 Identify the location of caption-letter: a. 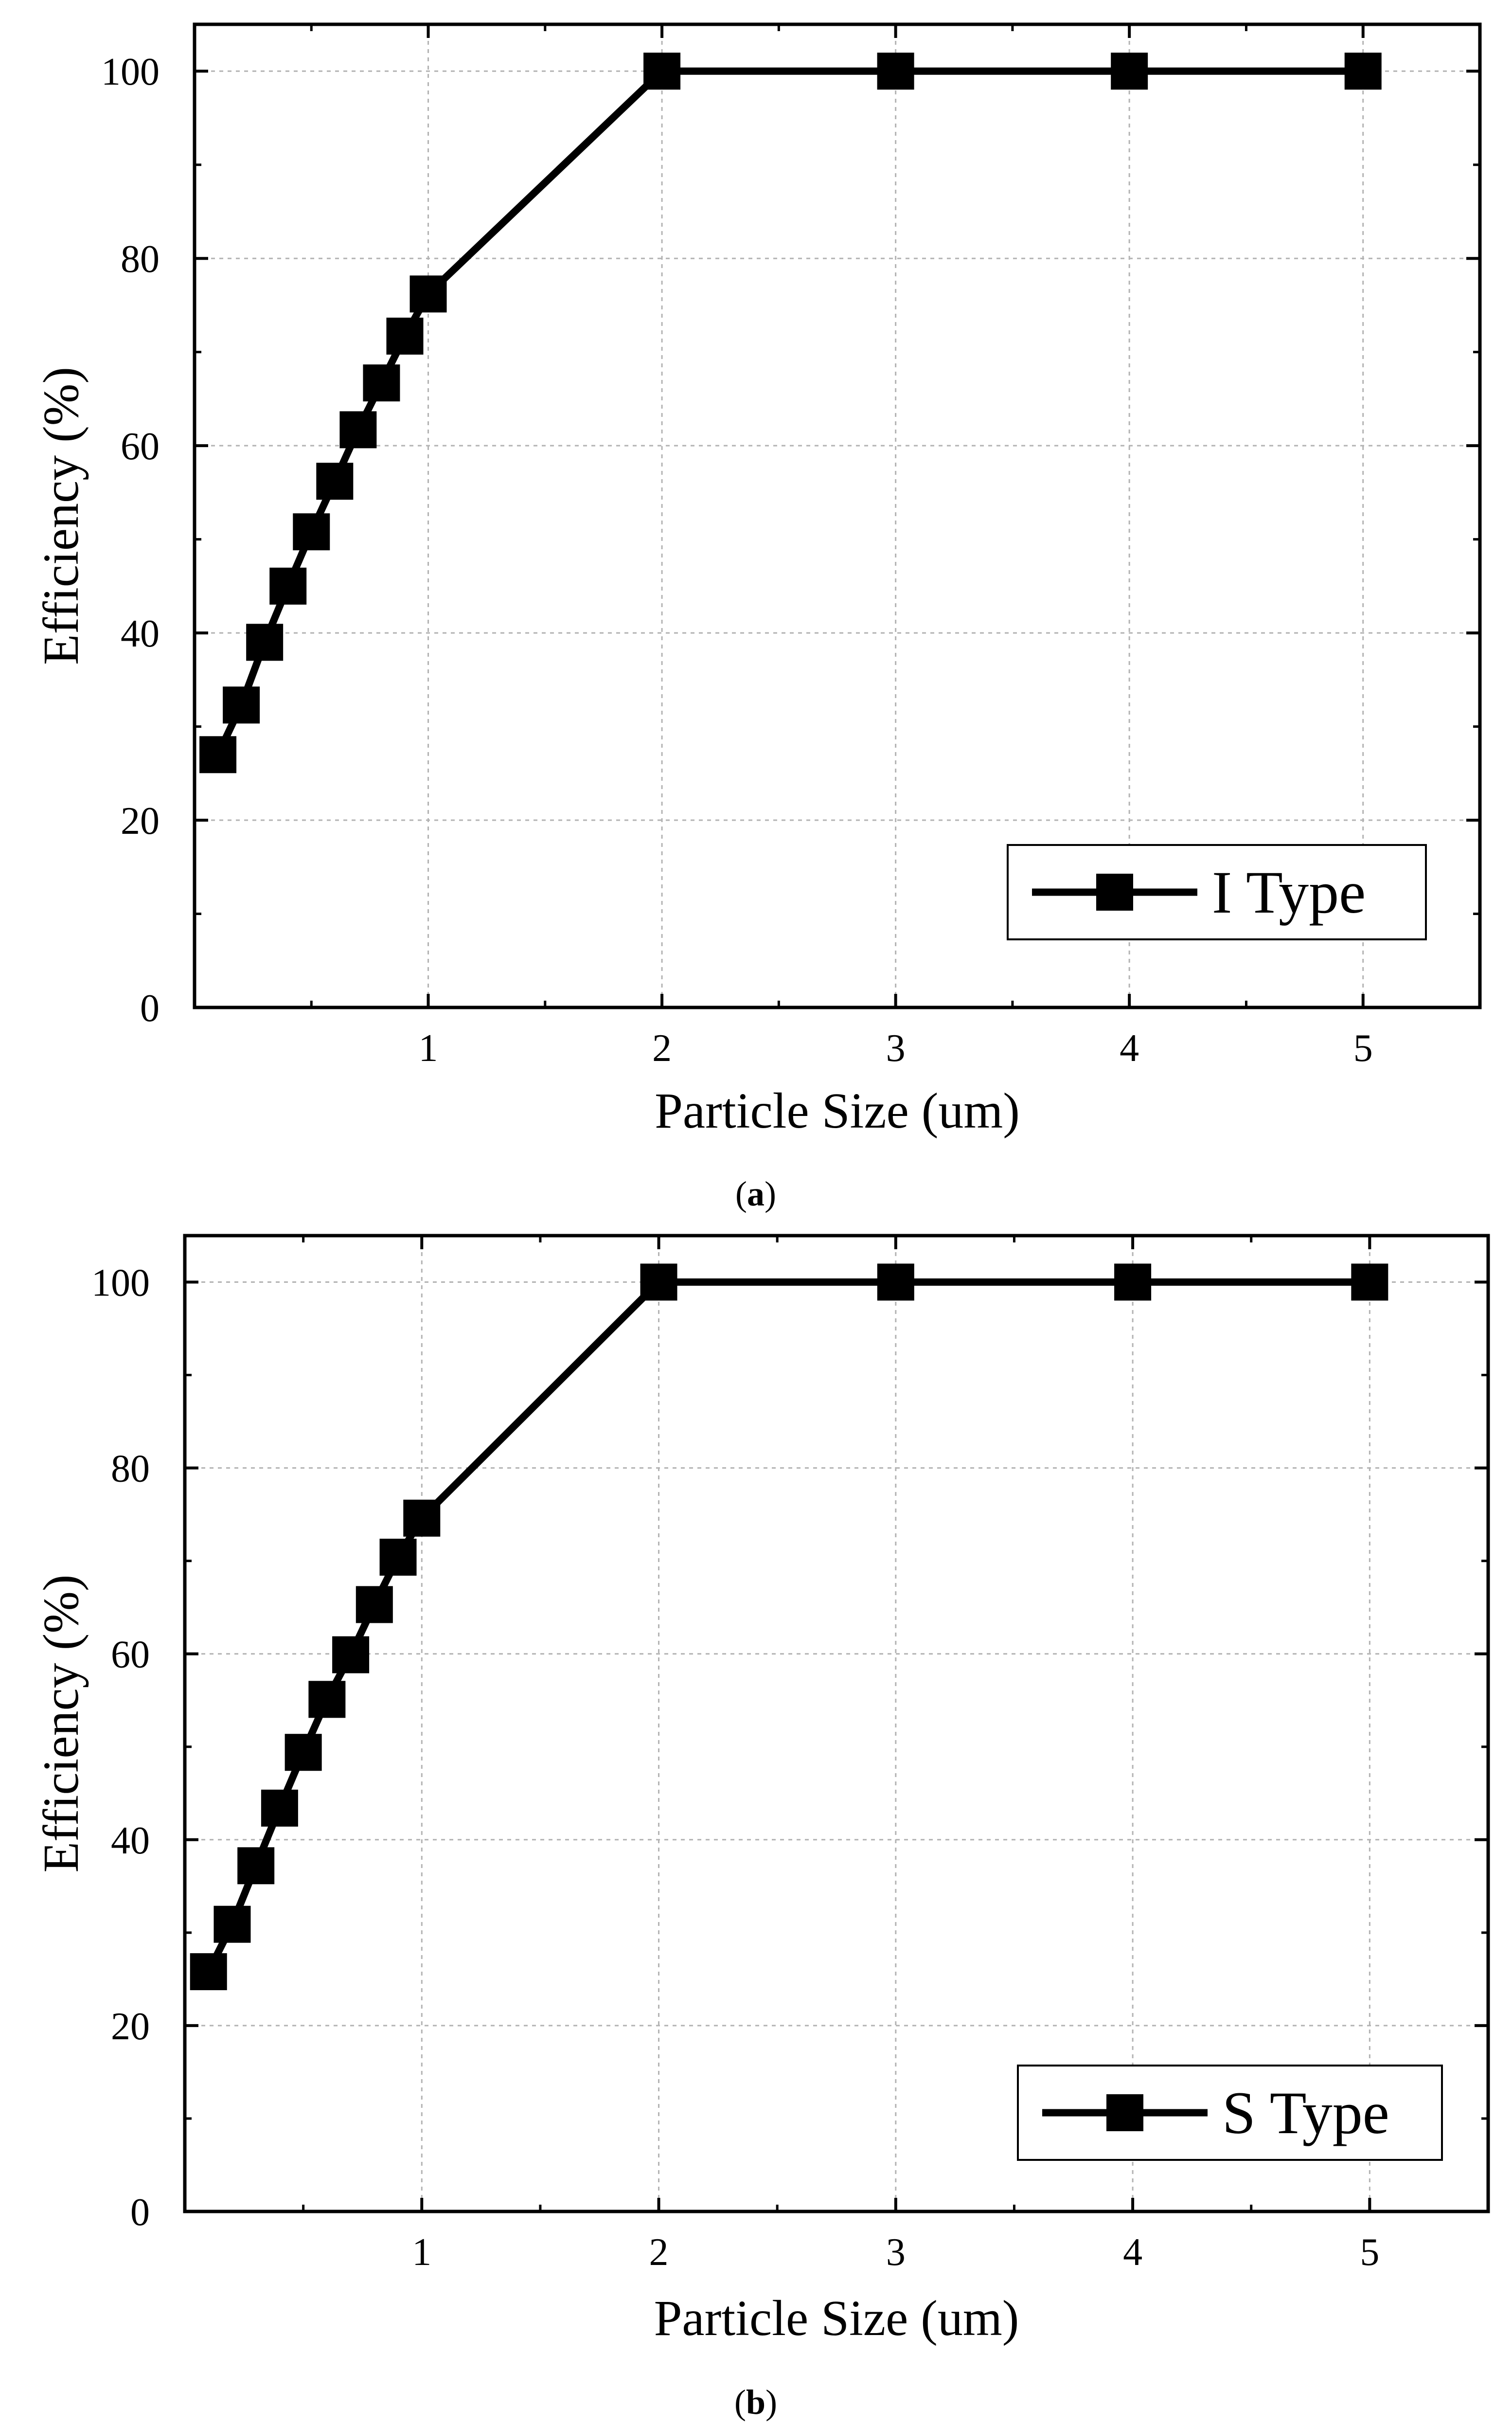
(756, 1193).